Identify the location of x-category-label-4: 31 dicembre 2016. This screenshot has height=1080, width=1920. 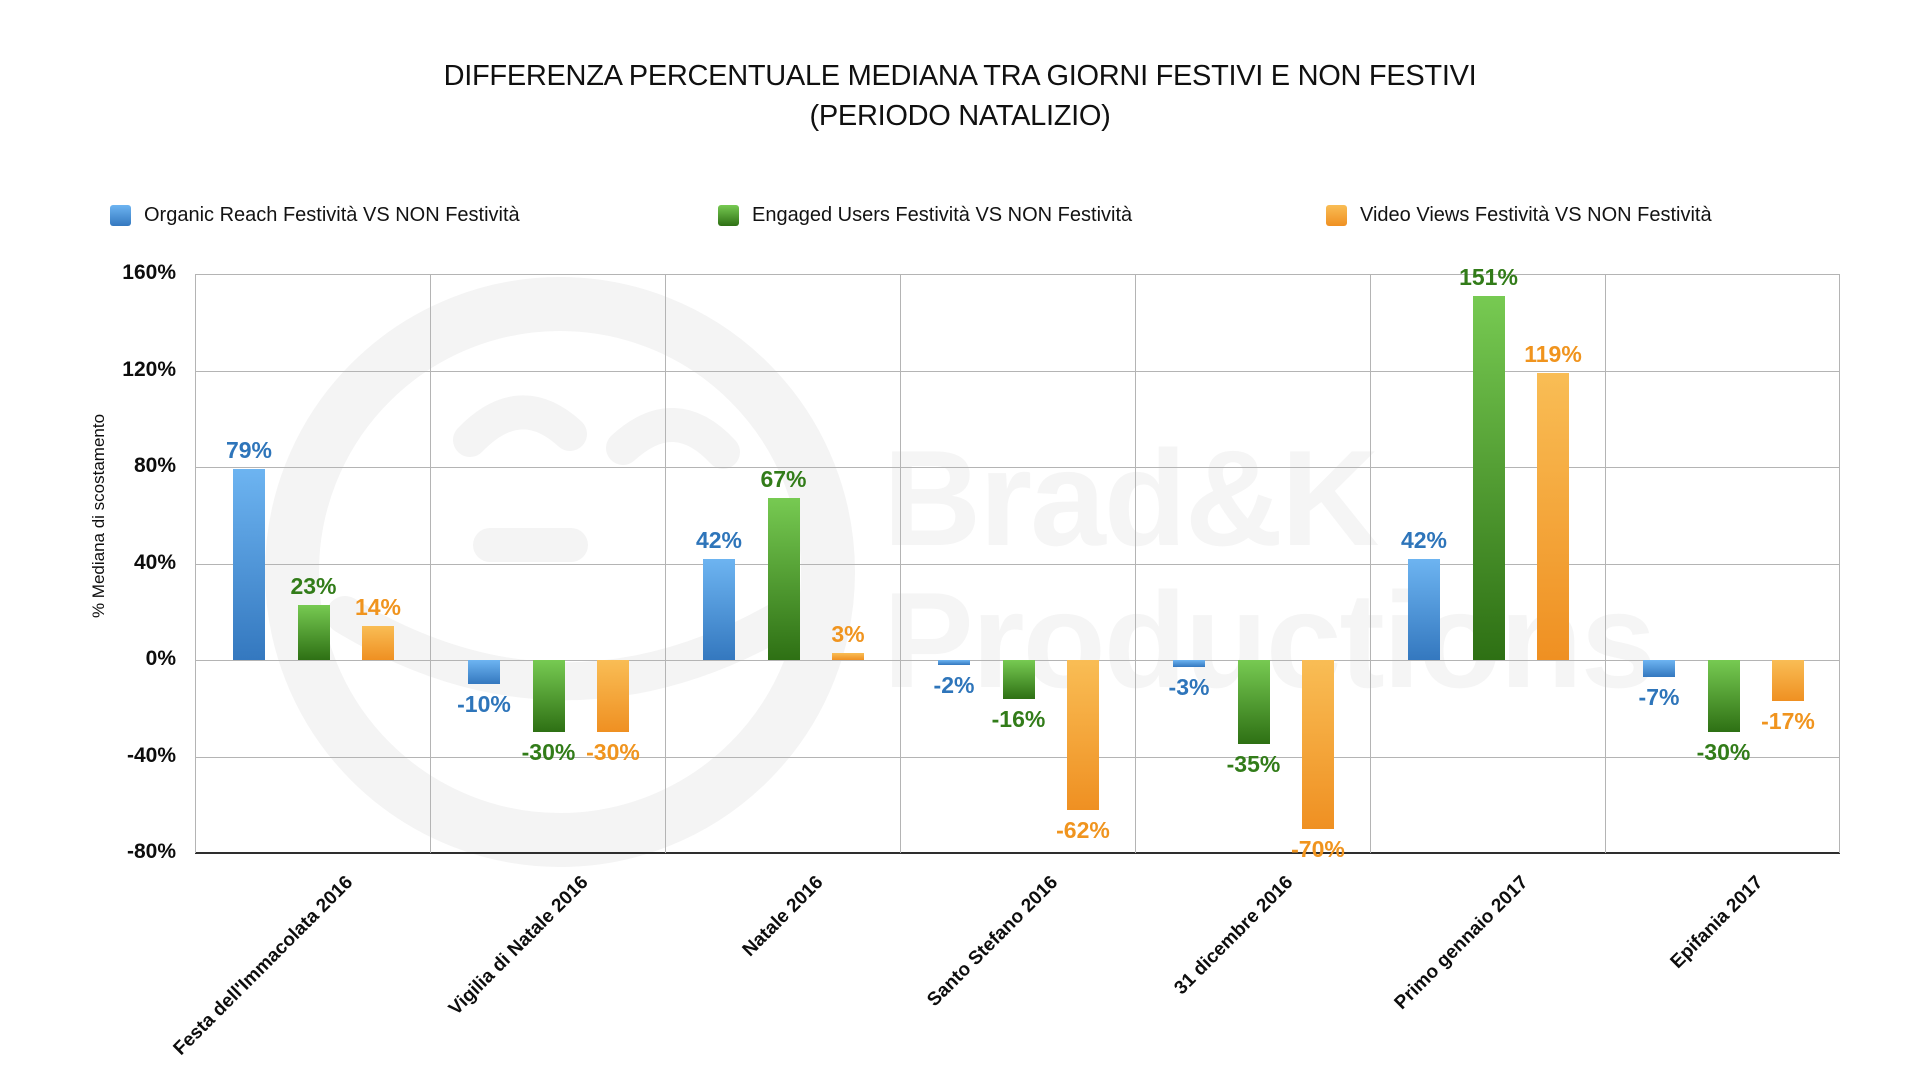
(1234, 935).